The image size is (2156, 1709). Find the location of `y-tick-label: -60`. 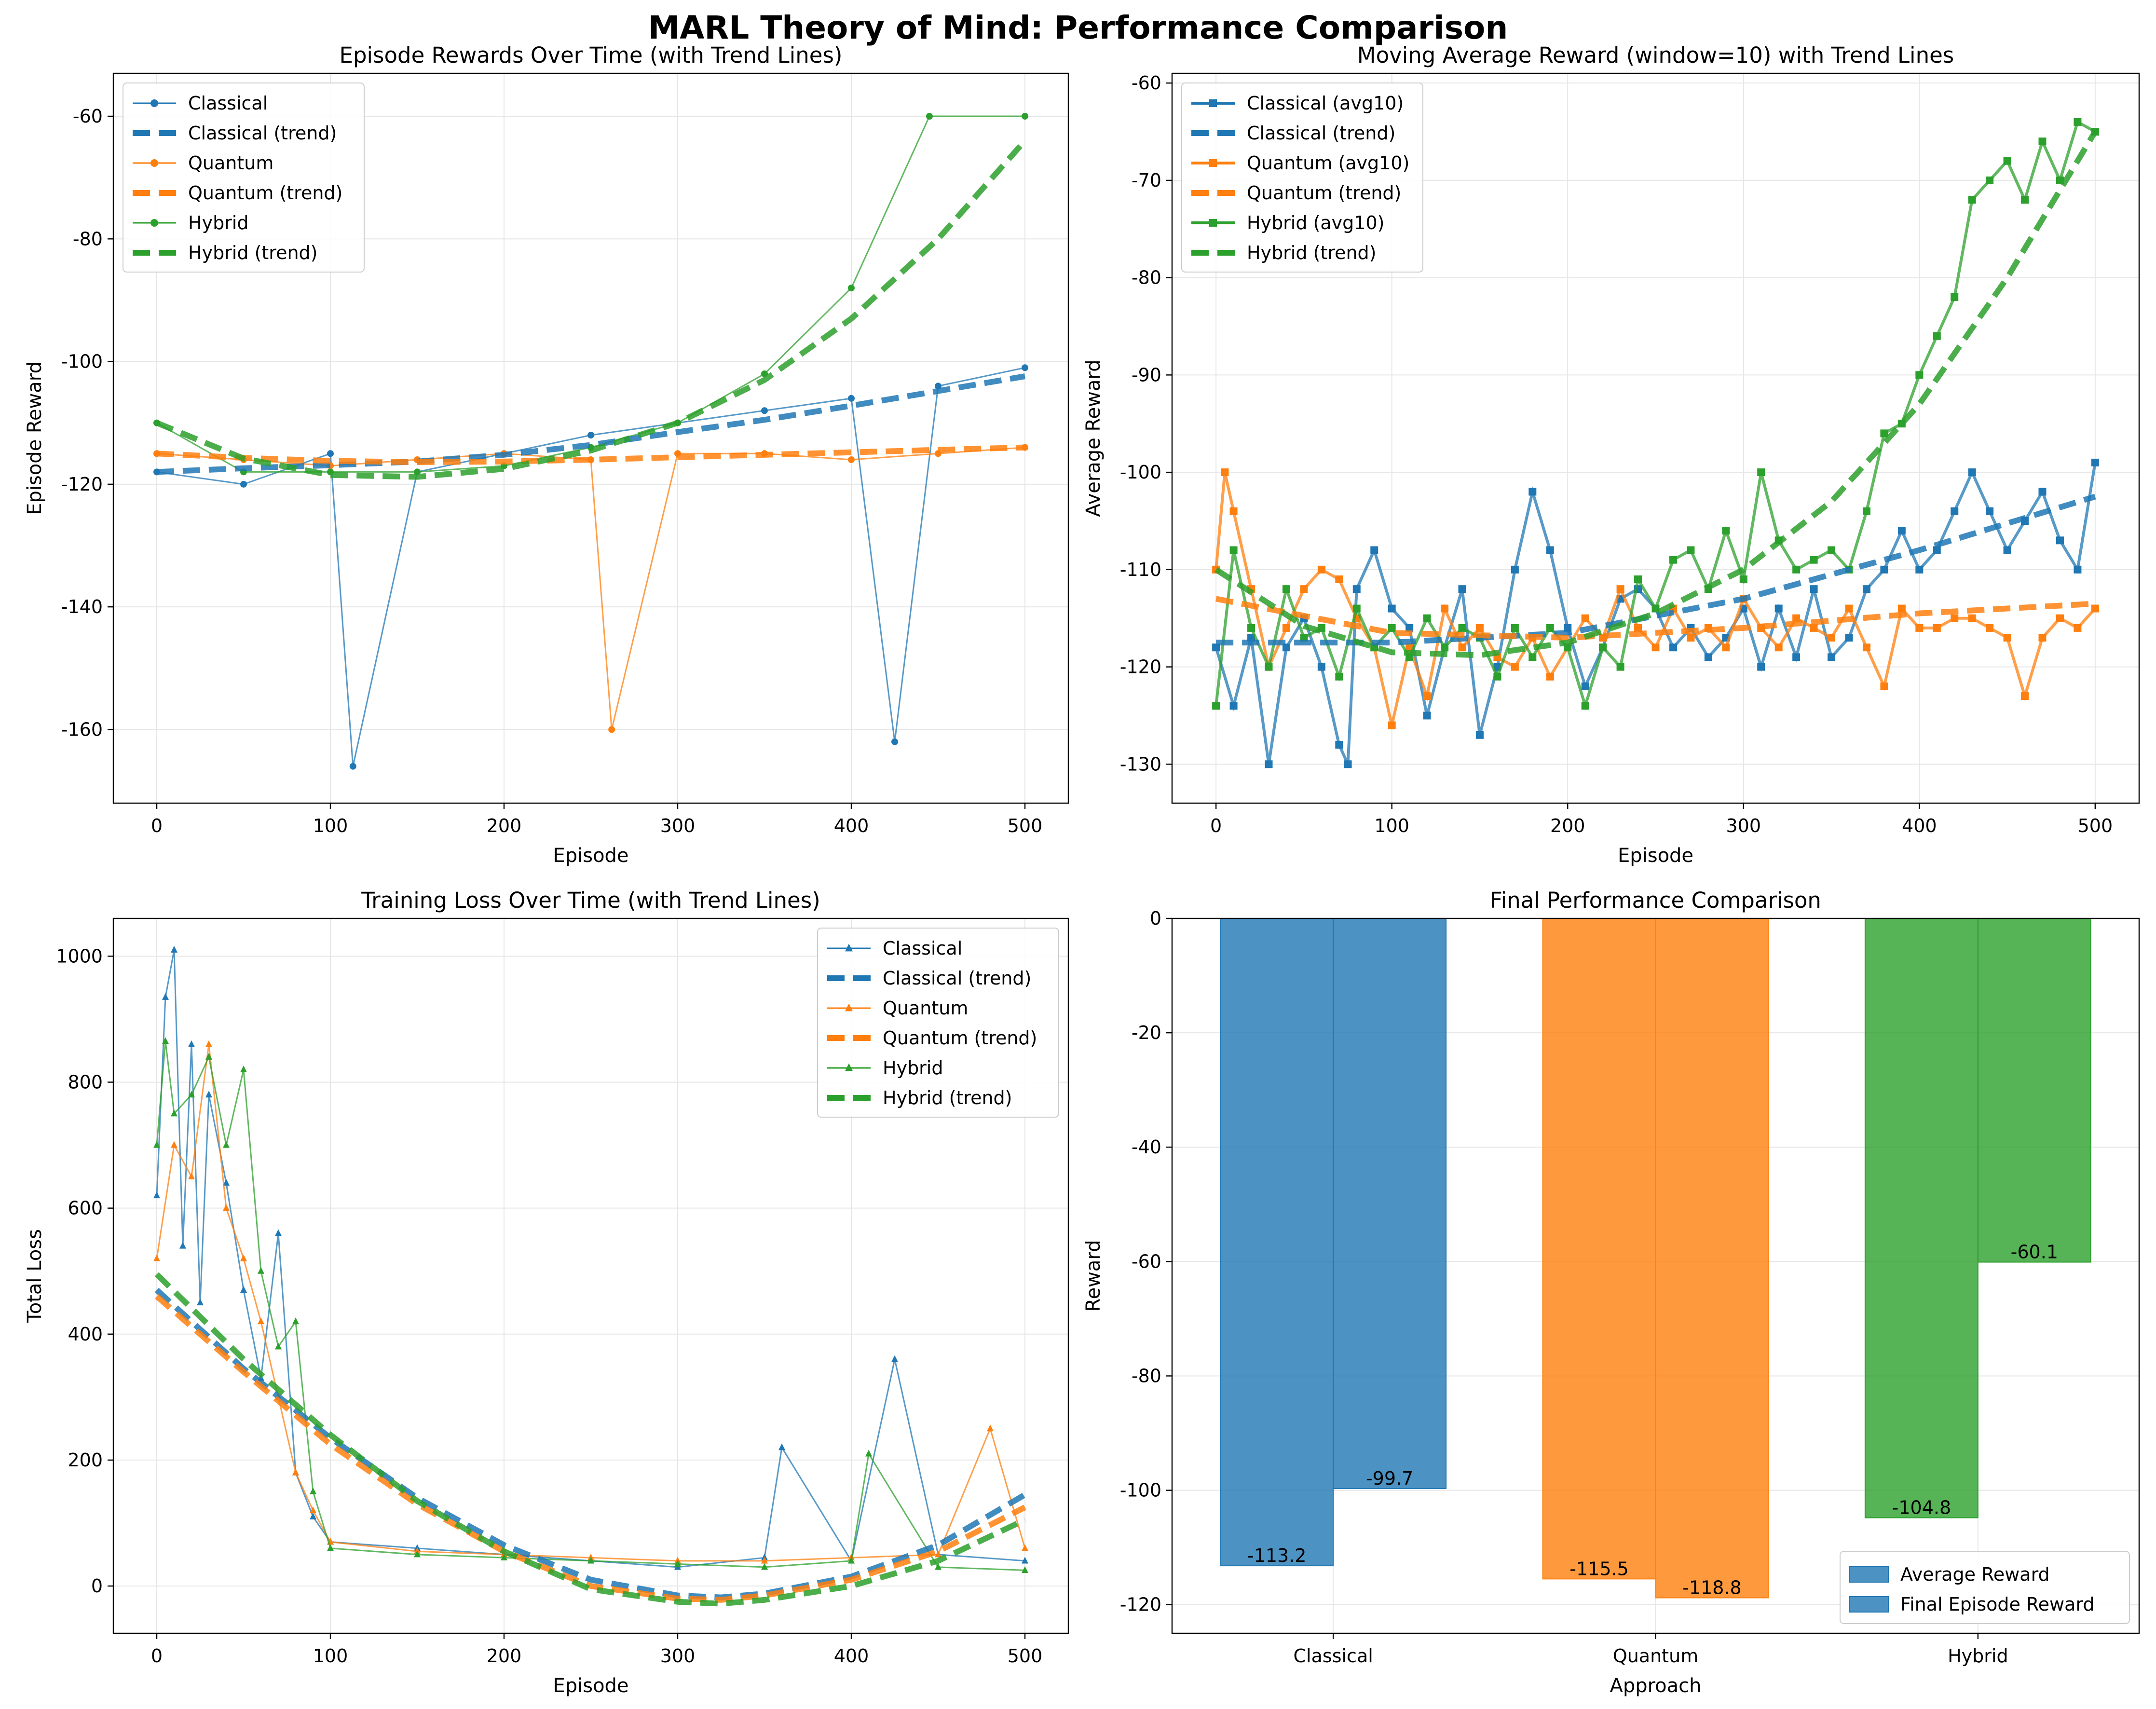

y-tick-label: -60 is located at coordinates (1146, 1261).